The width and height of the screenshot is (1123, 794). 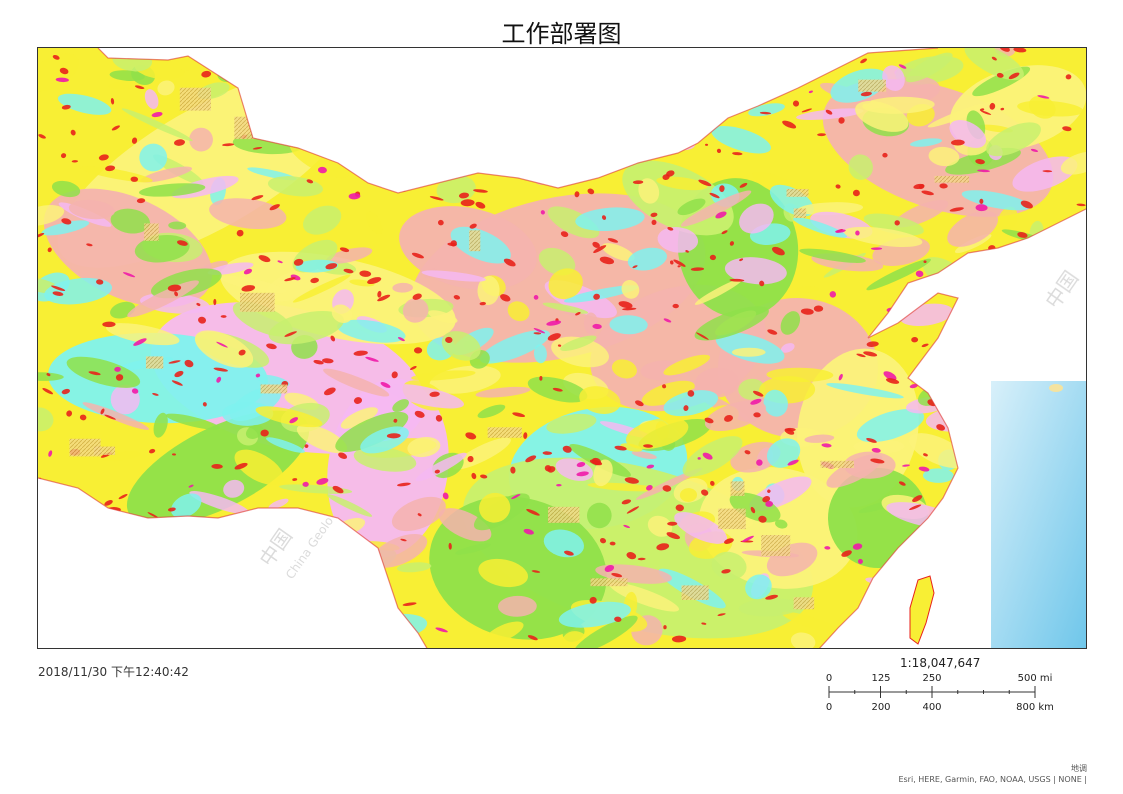 I want to click on map-title: 工作部署图, so click(x=561, y=34).